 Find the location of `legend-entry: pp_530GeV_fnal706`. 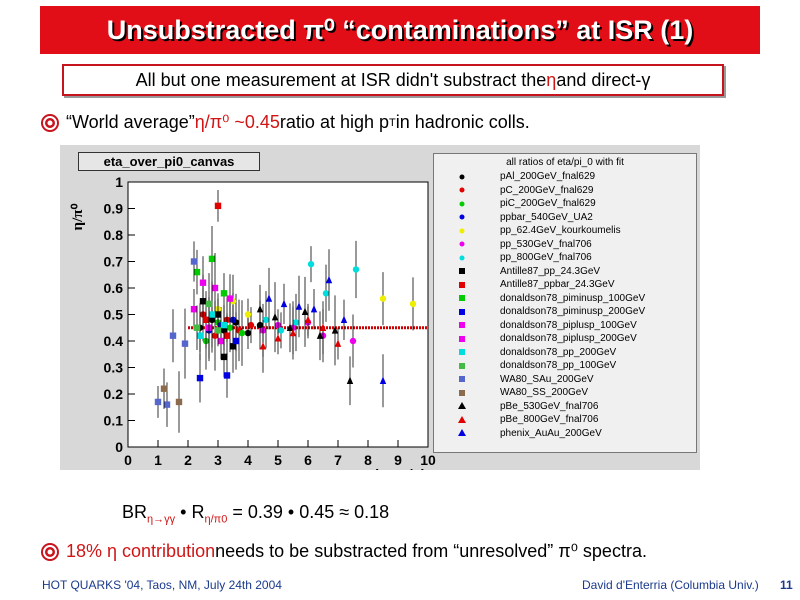

legend-entry: pp_530GeV_fnal706 is located at coordinates (565, 245).